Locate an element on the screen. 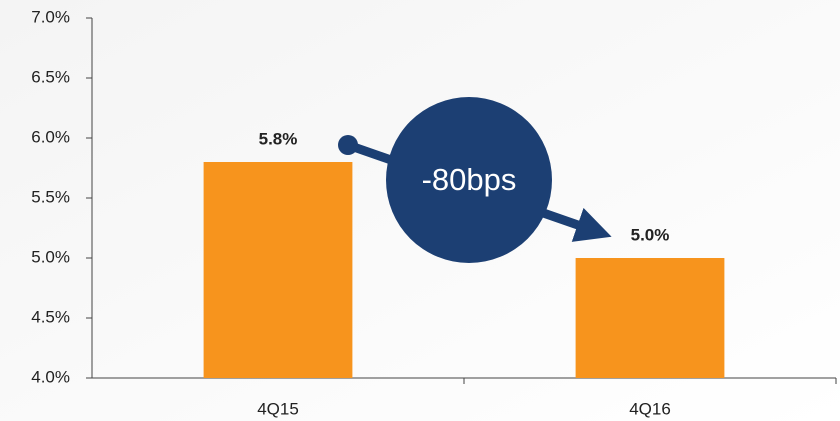 This screenshot has height=421, width=840. annotation-text: -80bps is located at coordinates (469, 179).